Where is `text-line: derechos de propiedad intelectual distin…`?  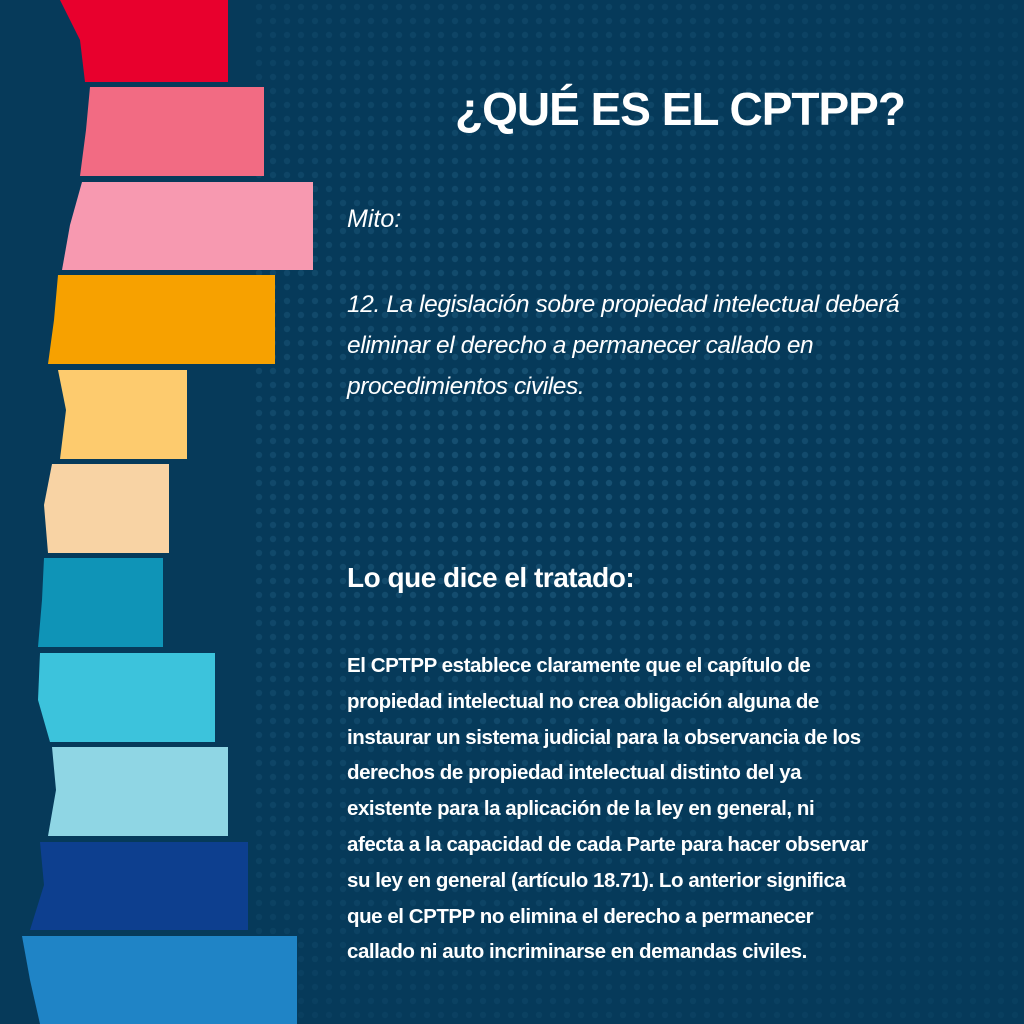
text-line: derechos de propiedad intelectual distin… is located at coordinates (574, 773).